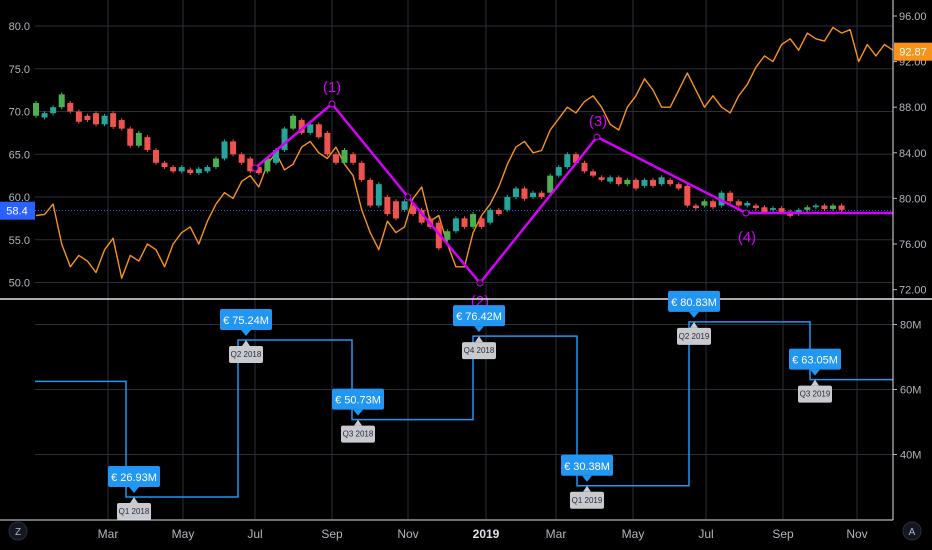 The height and width of the screenshot is (550, 932). What do you see at coordinates (907, 391) in the screenshot?
I see `revenue-axis: 80M 60M 40M` at bounding box center [907, 391].